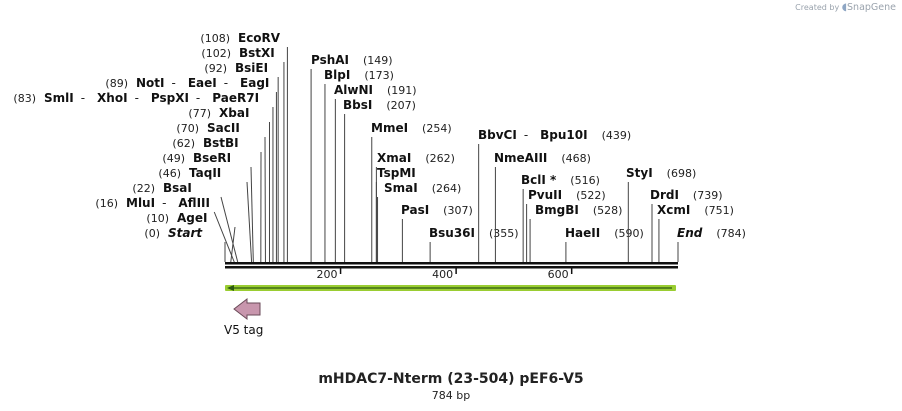 This screenshot has width=902, height=411. I want to click on site-right-15: HaeII (590), so click(604, 244).